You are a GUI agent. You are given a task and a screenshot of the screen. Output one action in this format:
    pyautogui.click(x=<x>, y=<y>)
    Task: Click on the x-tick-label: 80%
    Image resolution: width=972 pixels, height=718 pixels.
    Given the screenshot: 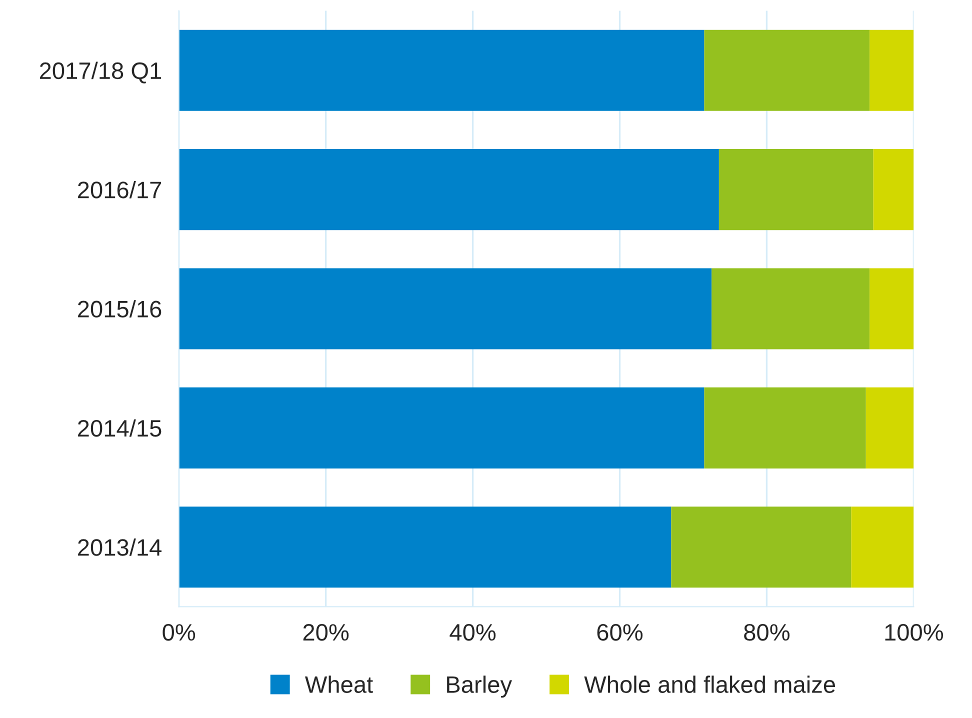 What is the action you would take?
    pyautogui.click(x=767, y=632)
    